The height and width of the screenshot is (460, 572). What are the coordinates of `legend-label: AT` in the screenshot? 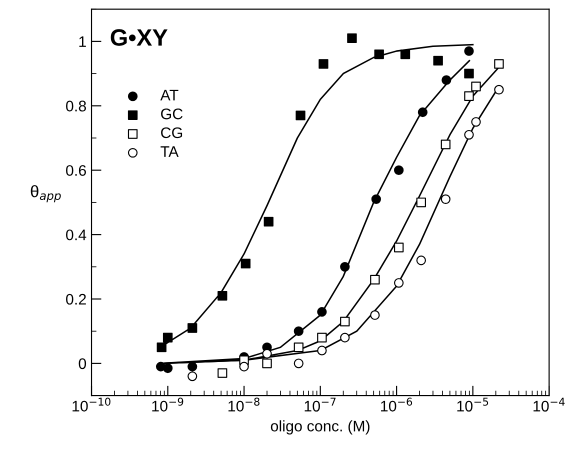 It's located at (169, 95).